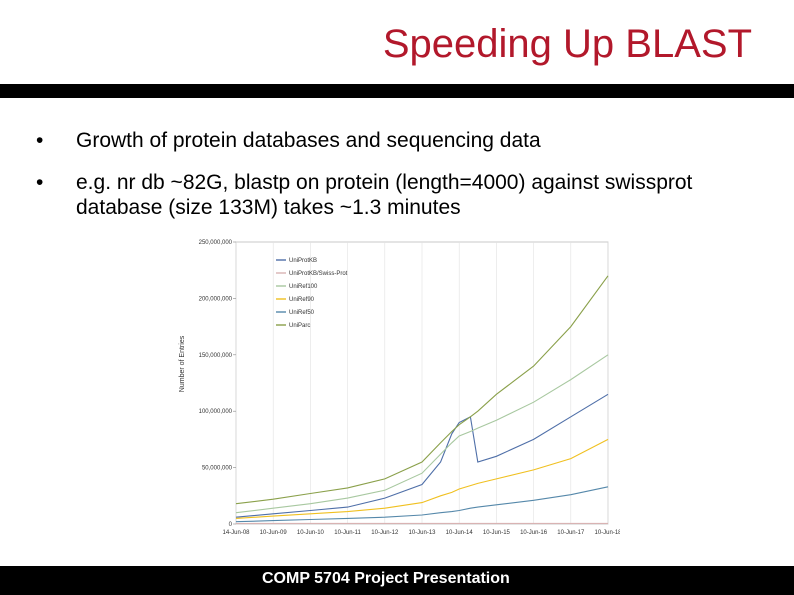  Describe the element at coordinates (303, 261) in the screenshot. I see `legend-entry: UniProtKB` at that location.